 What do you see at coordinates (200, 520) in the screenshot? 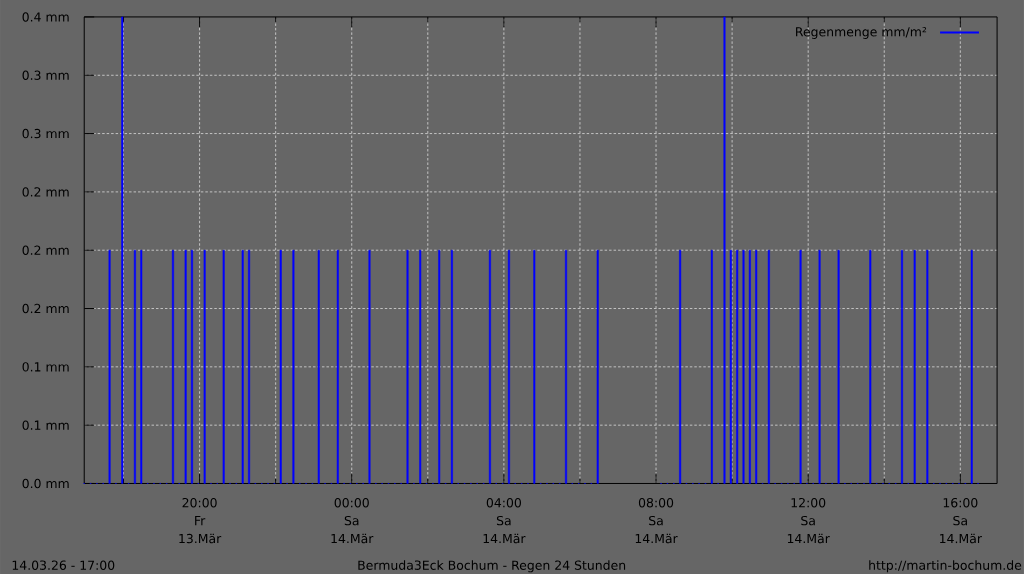
I see `x-tick-label: 20:00 Fr 13.Mär` at bounding box center [200, 520].